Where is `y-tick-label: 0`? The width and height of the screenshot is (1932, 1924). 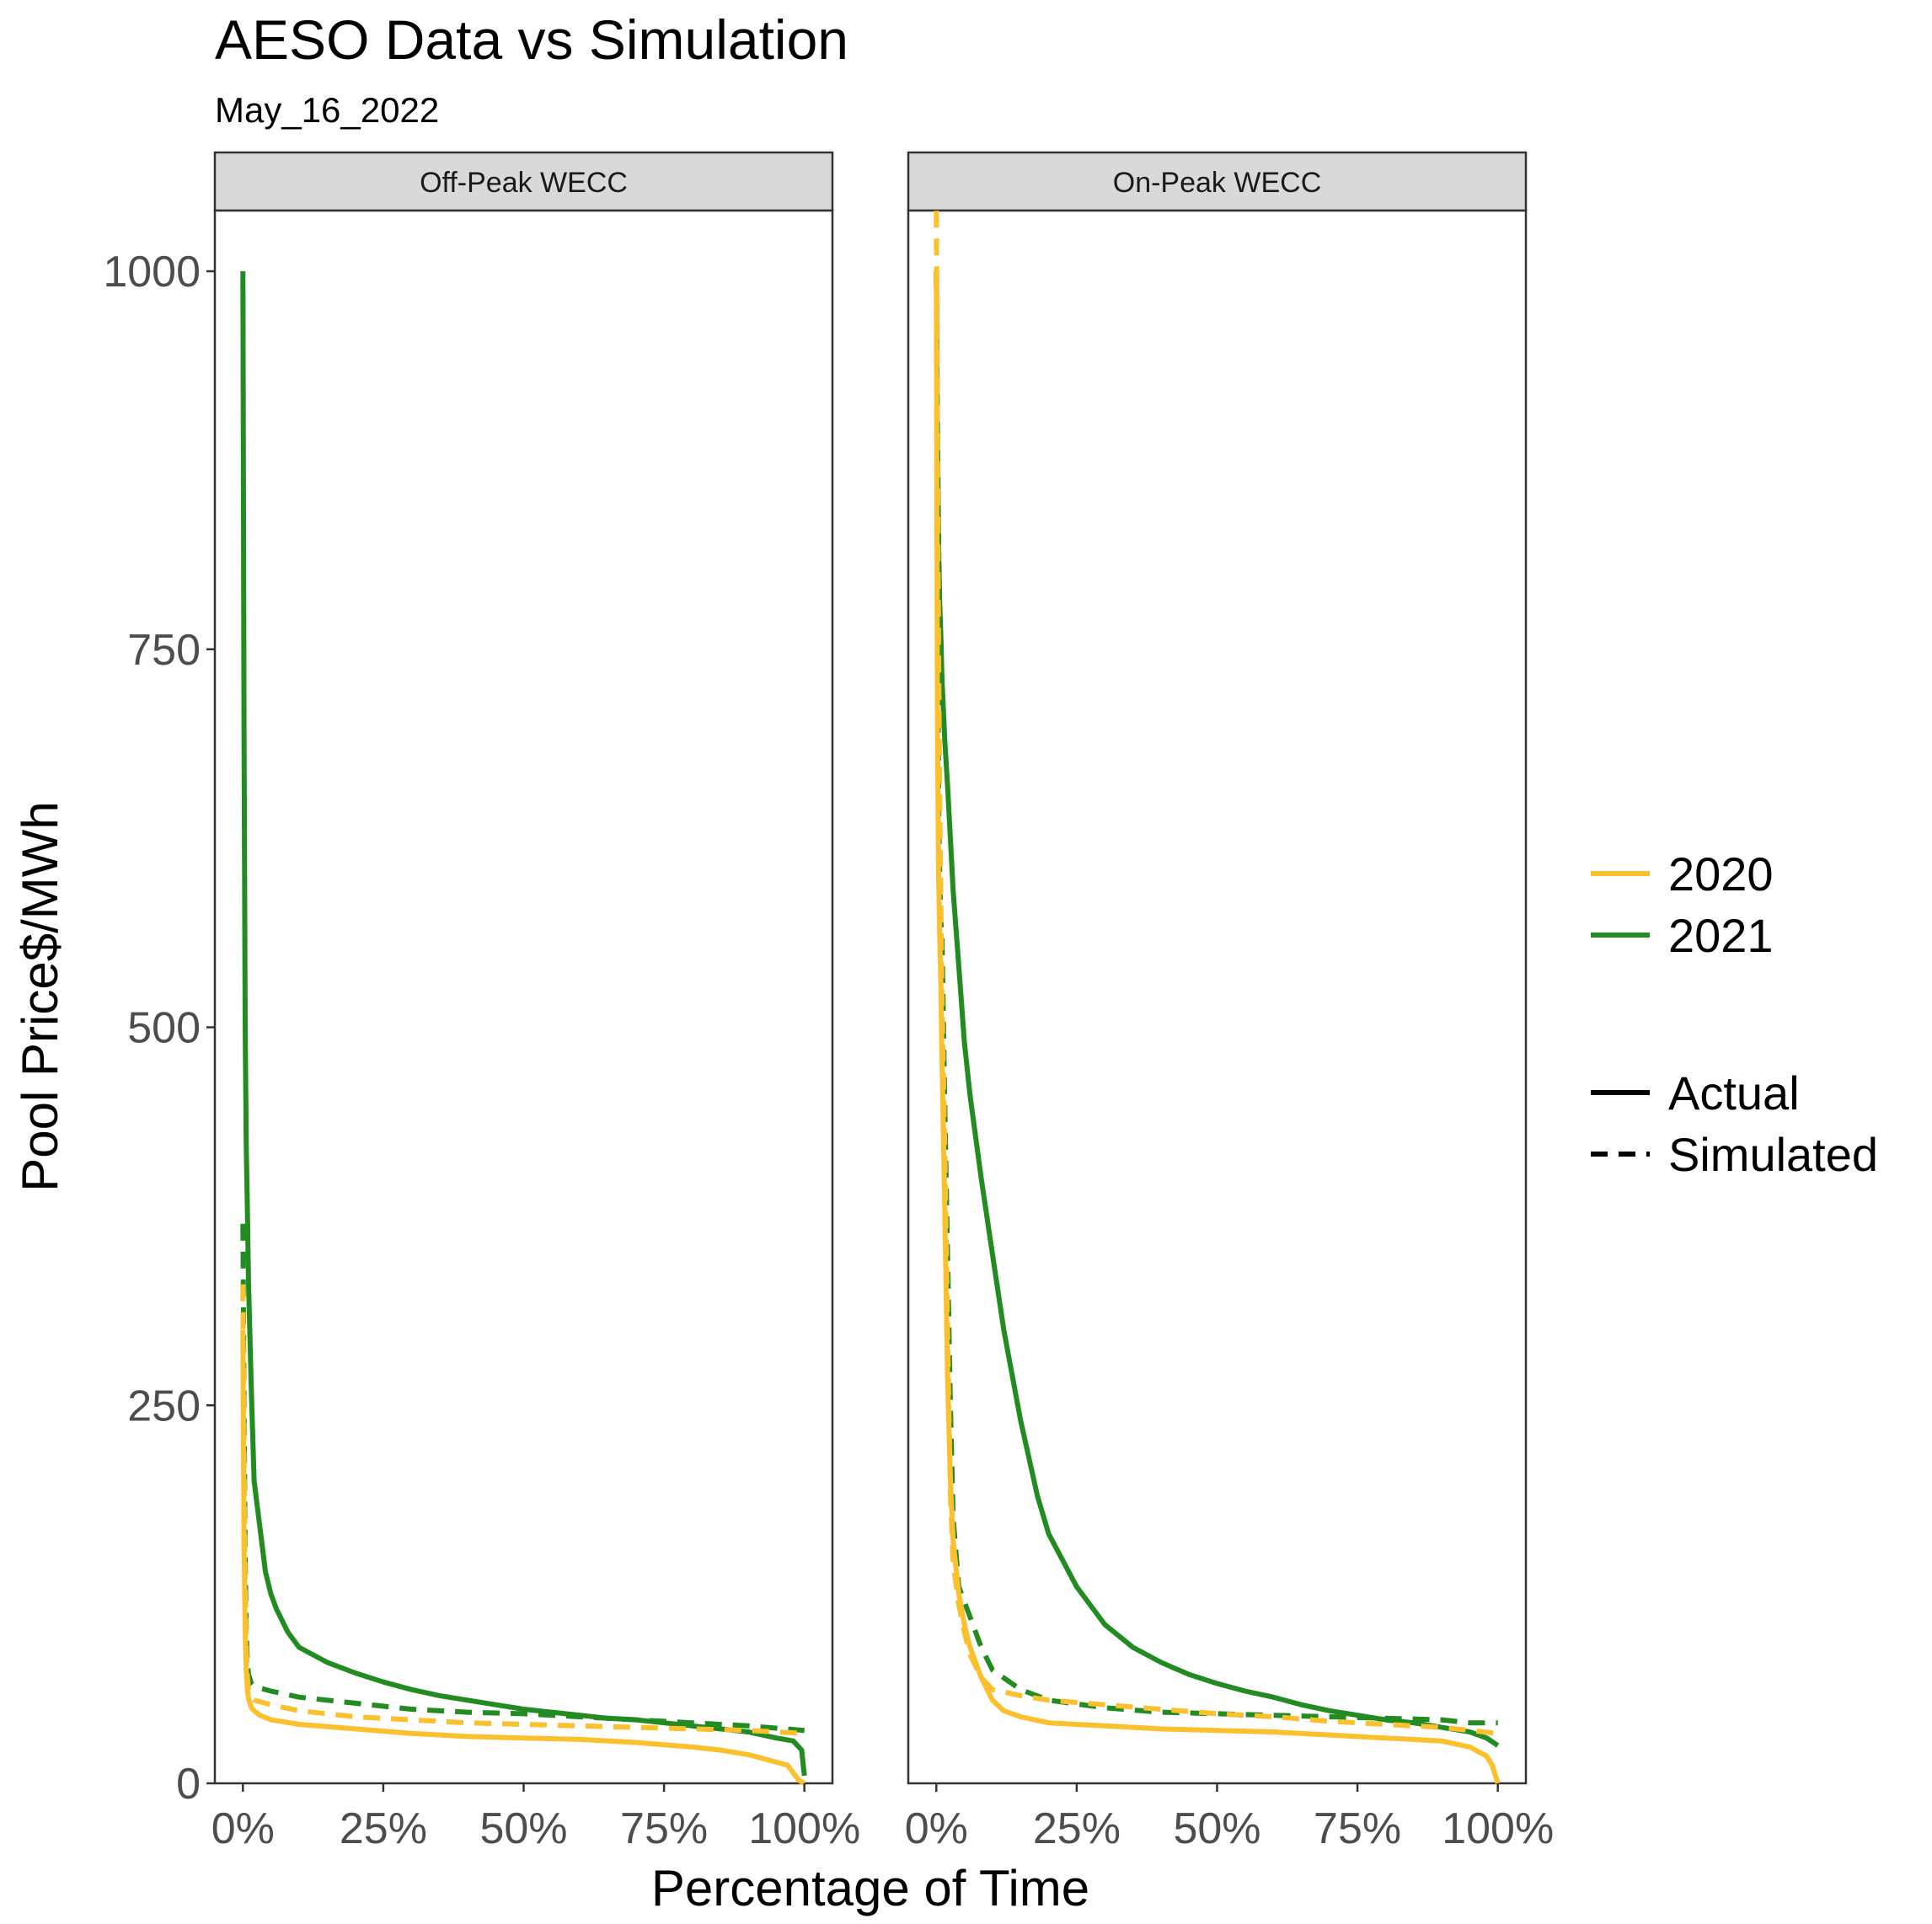 y-tick-label: 0 is located at coordinates (188, 1784).